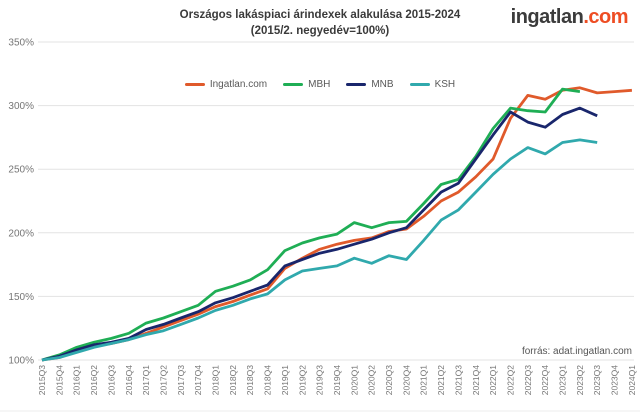  Describe the element at coordinates (181, 380) in the screenshot. I see `x-tick-label: 2017Q3` at that location.